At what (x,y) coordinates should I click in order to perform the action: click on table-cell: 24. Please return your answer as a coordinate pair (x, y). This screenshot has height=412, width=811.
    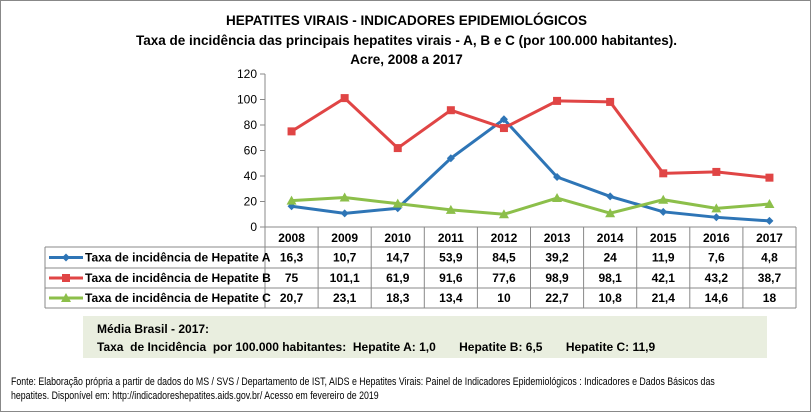
    Looking at the image, I should click on (610, 258).